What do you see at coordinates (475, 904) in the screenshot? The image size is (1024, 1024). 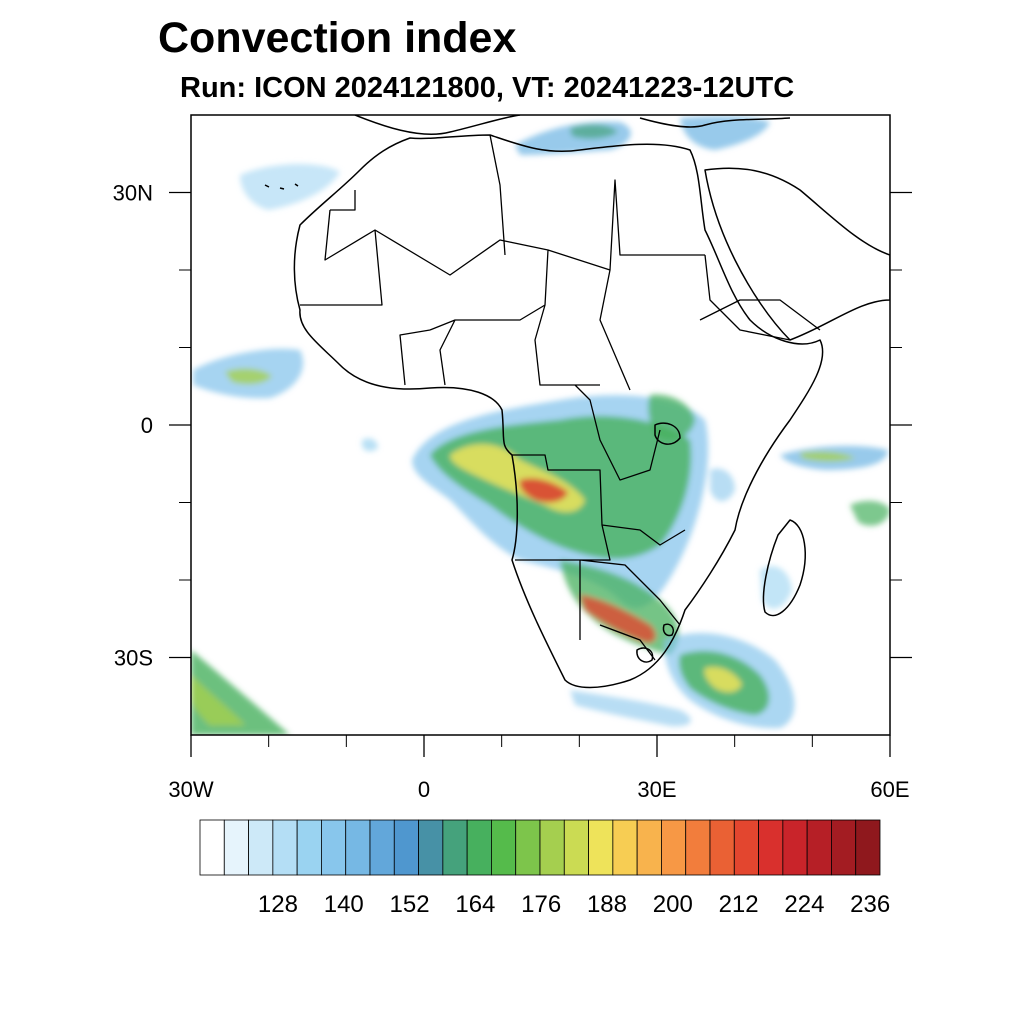 I see `colorbar-label: 164` at bounding box center [475, 904].